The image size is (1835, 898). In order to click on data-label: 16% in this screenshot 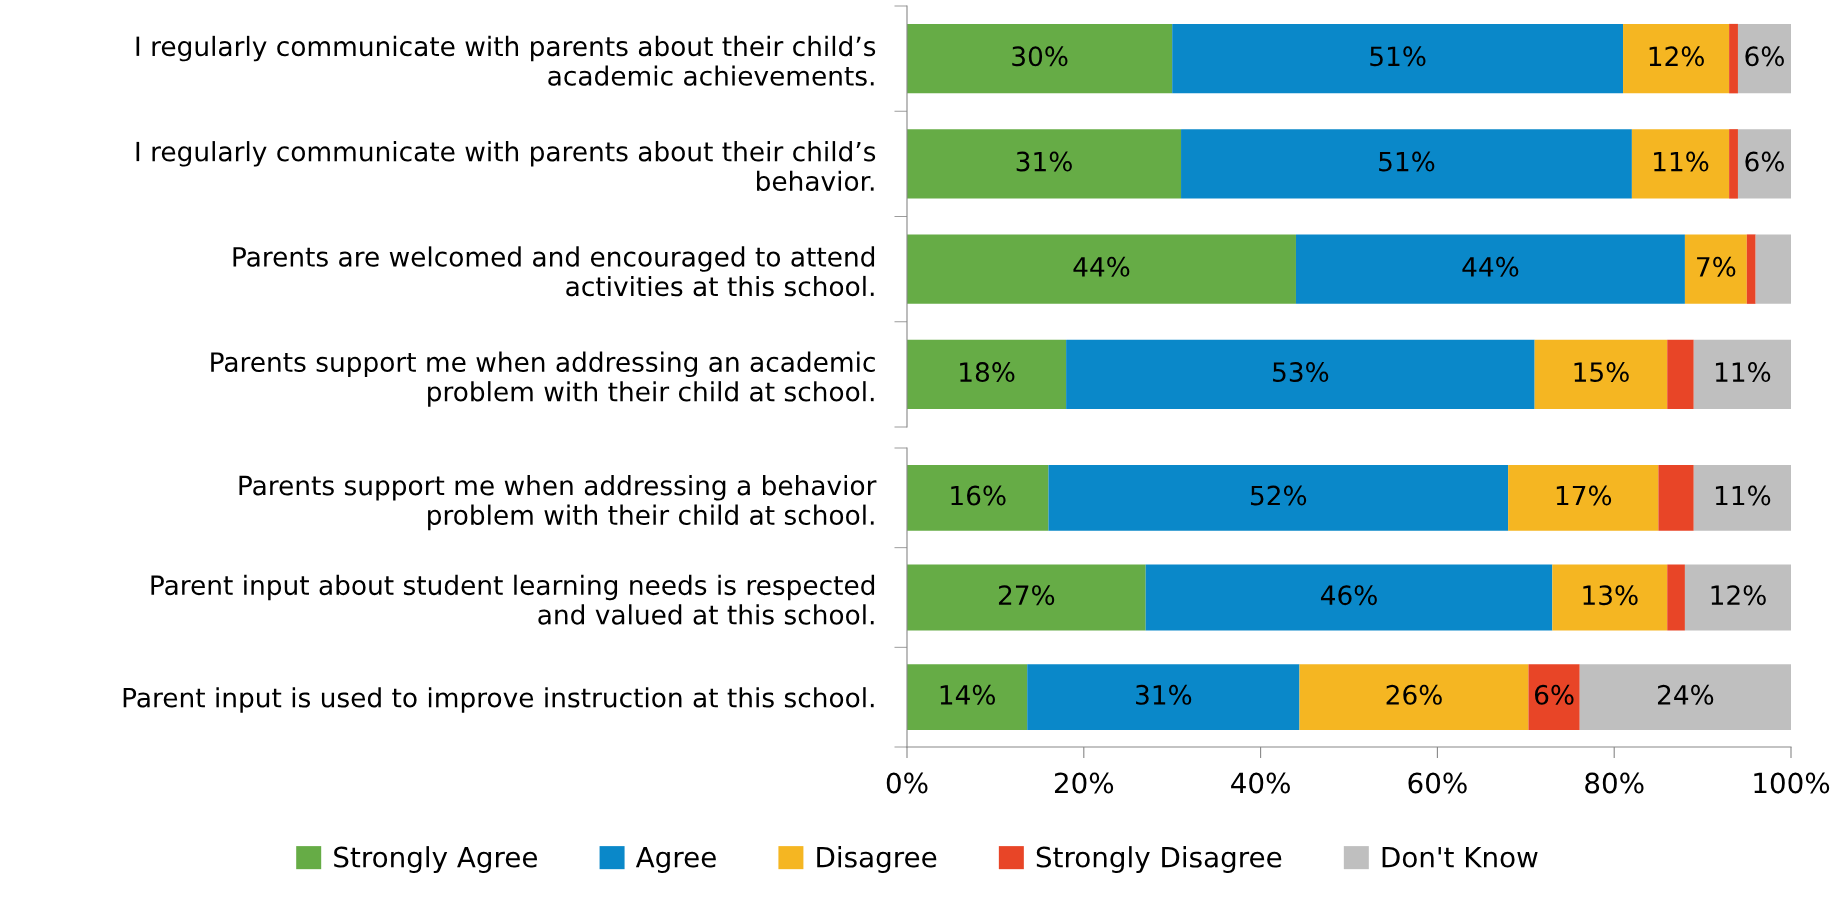, I will do `click(978, 495)`.